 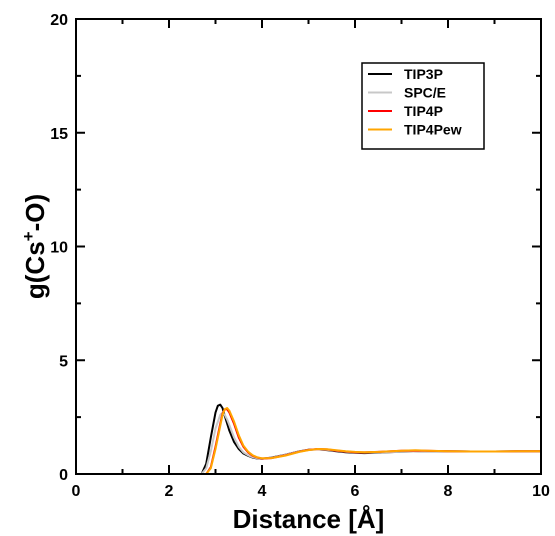 I want to click on legend-label-tip3p: TIP3P, so click(x=423, y=74).